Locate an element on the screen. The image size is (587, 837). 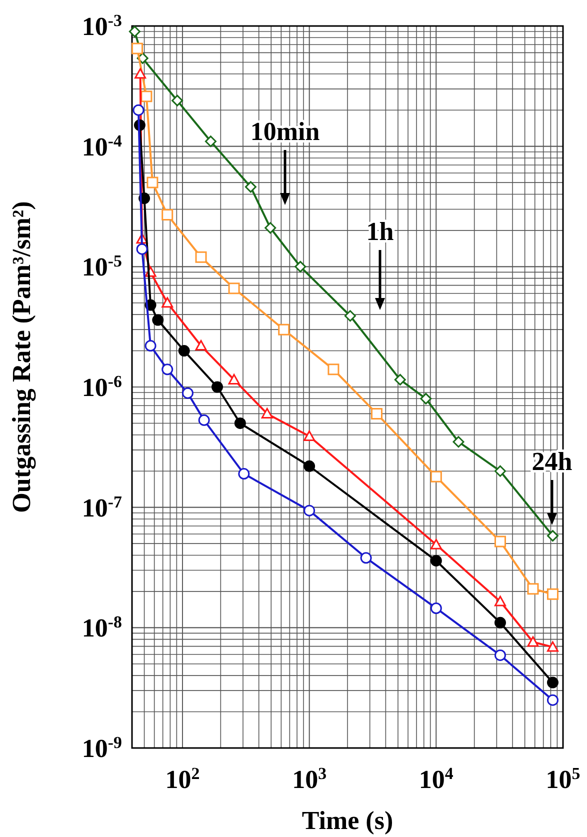
x-axis-title: Time (s) is located at coordinates (348, 820).